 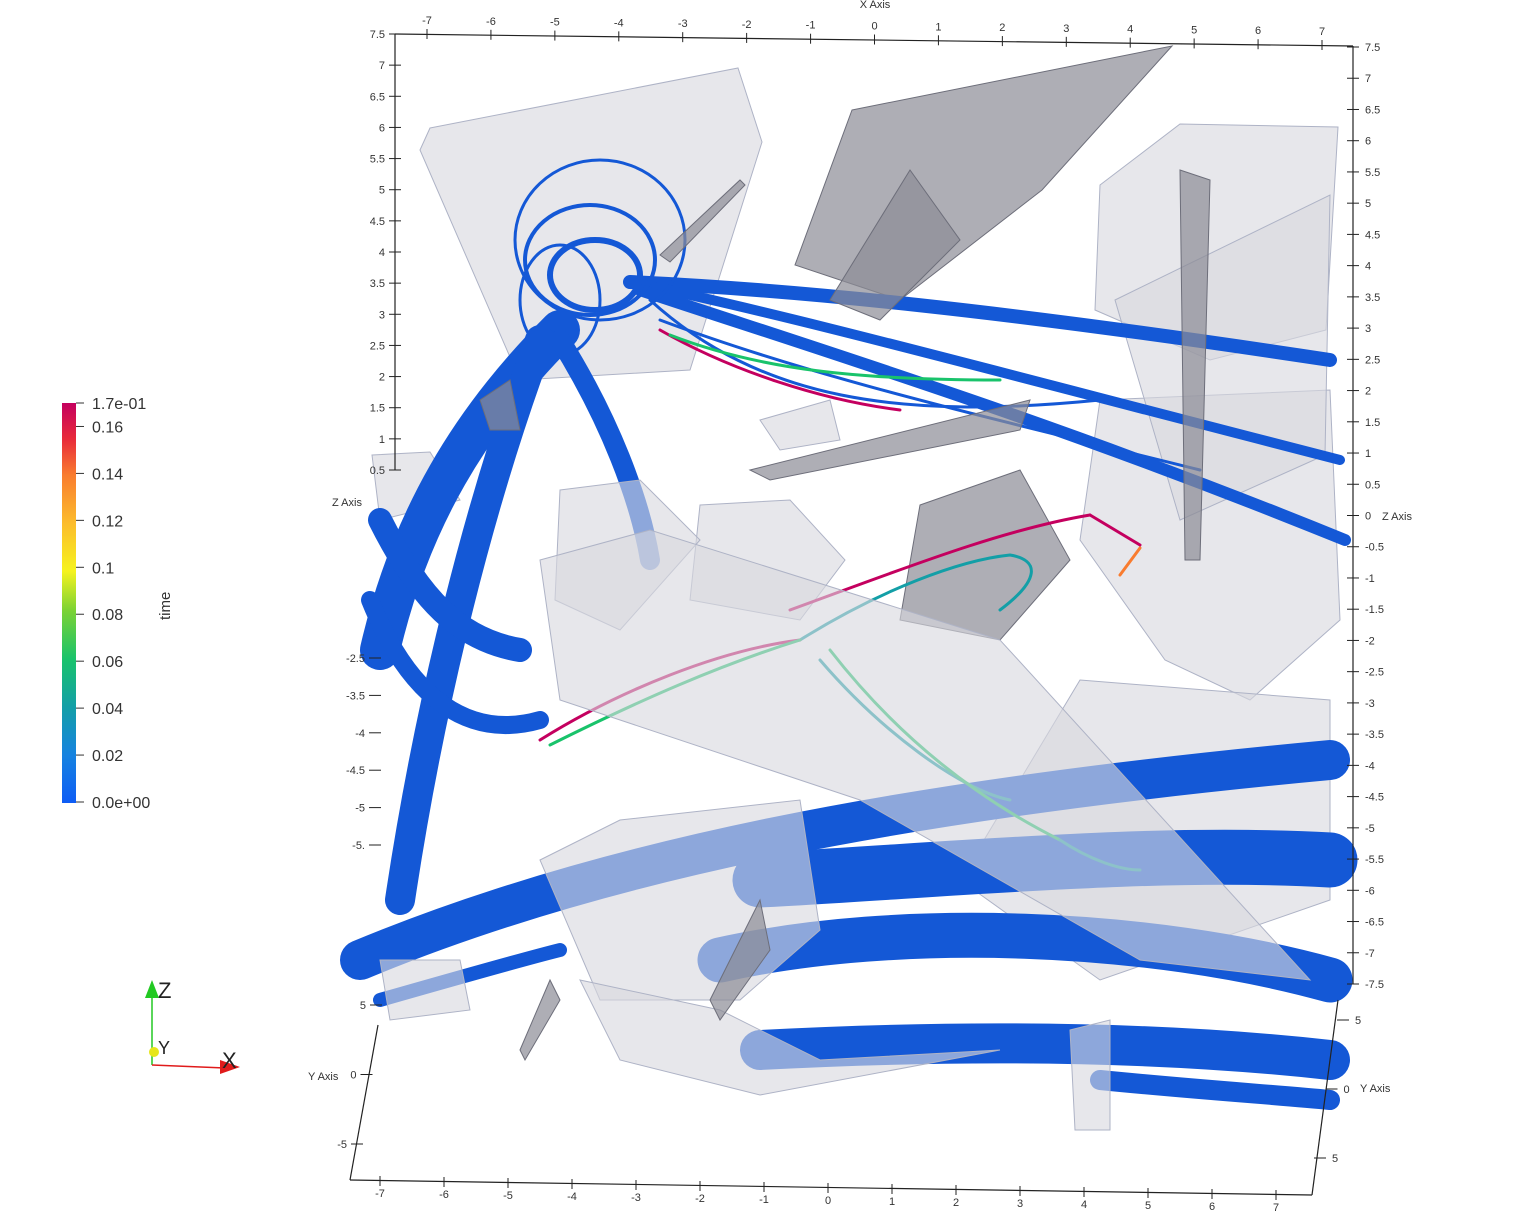 I want to click on z-axis-right-tick-label: -3, so click(x=1370, y=704).